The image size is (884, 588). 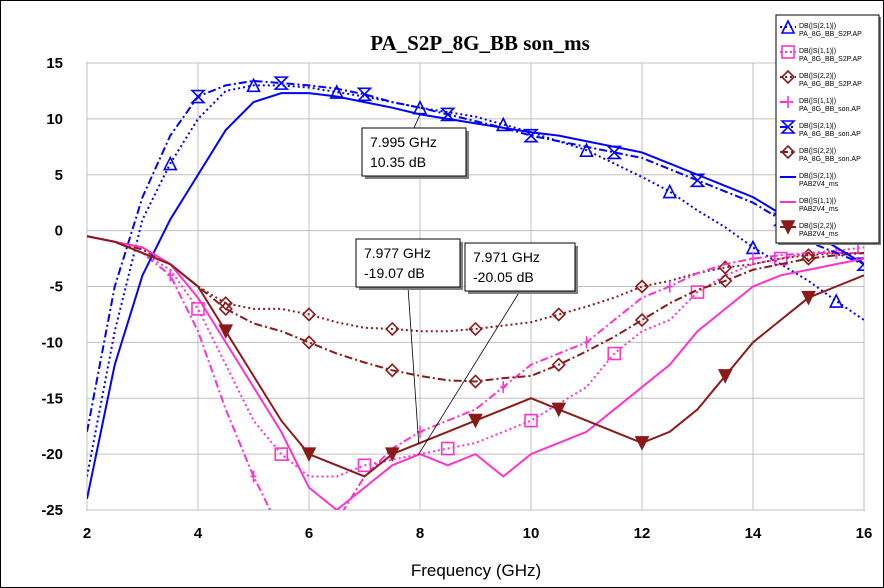 I want to click on marker-annotation: 7.977 GHz -19.07 dB, so click(x=409, y=341).